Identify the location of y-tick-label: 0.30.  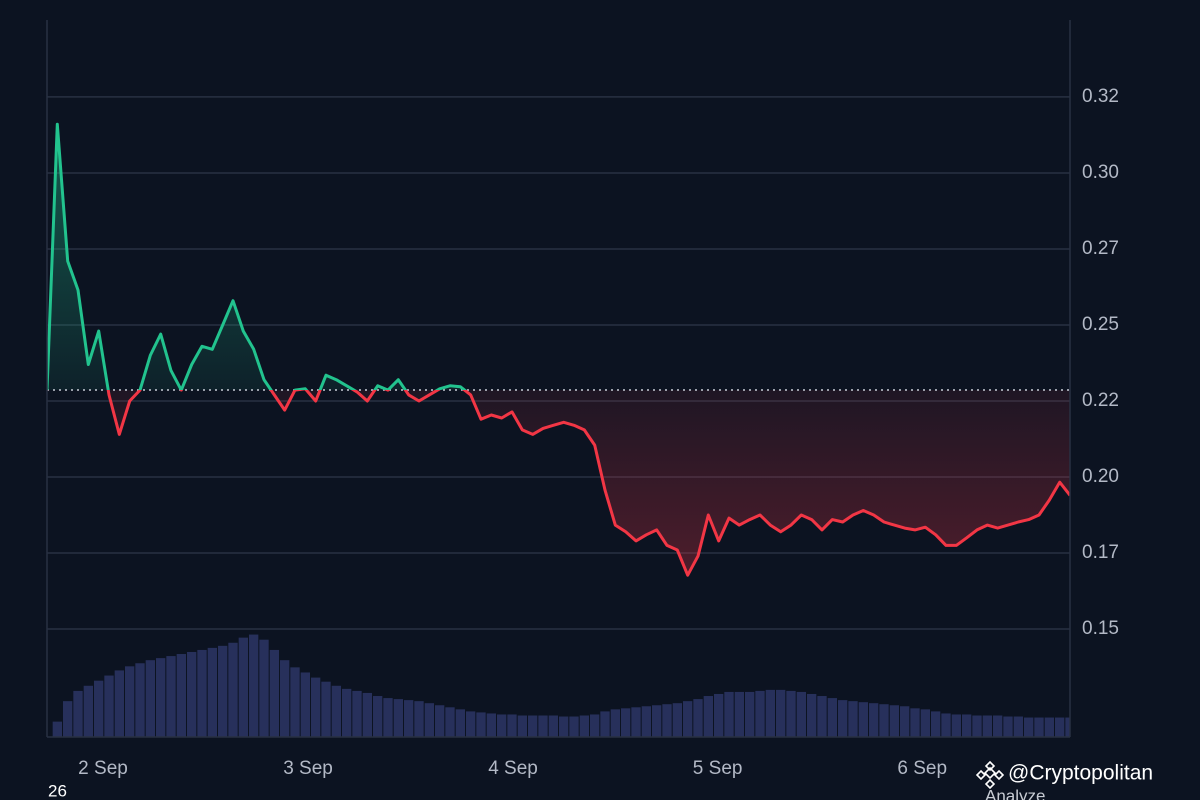
(1100, 172).